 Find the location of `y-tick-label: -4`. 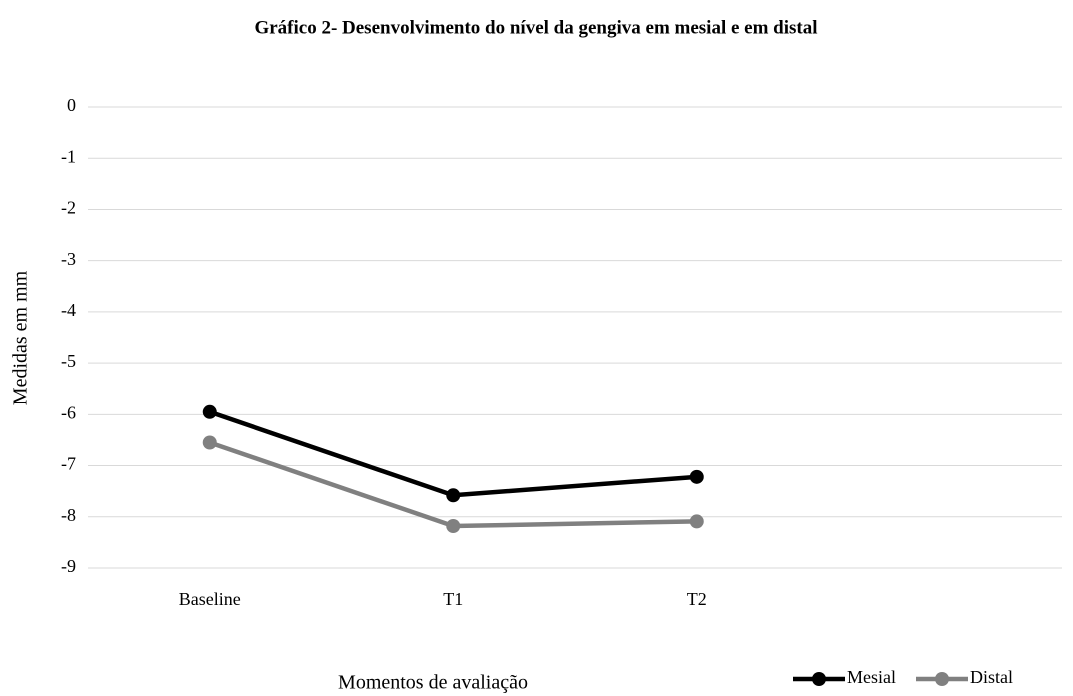

y-tick-label: -4 is located at coordinates (68, 310).